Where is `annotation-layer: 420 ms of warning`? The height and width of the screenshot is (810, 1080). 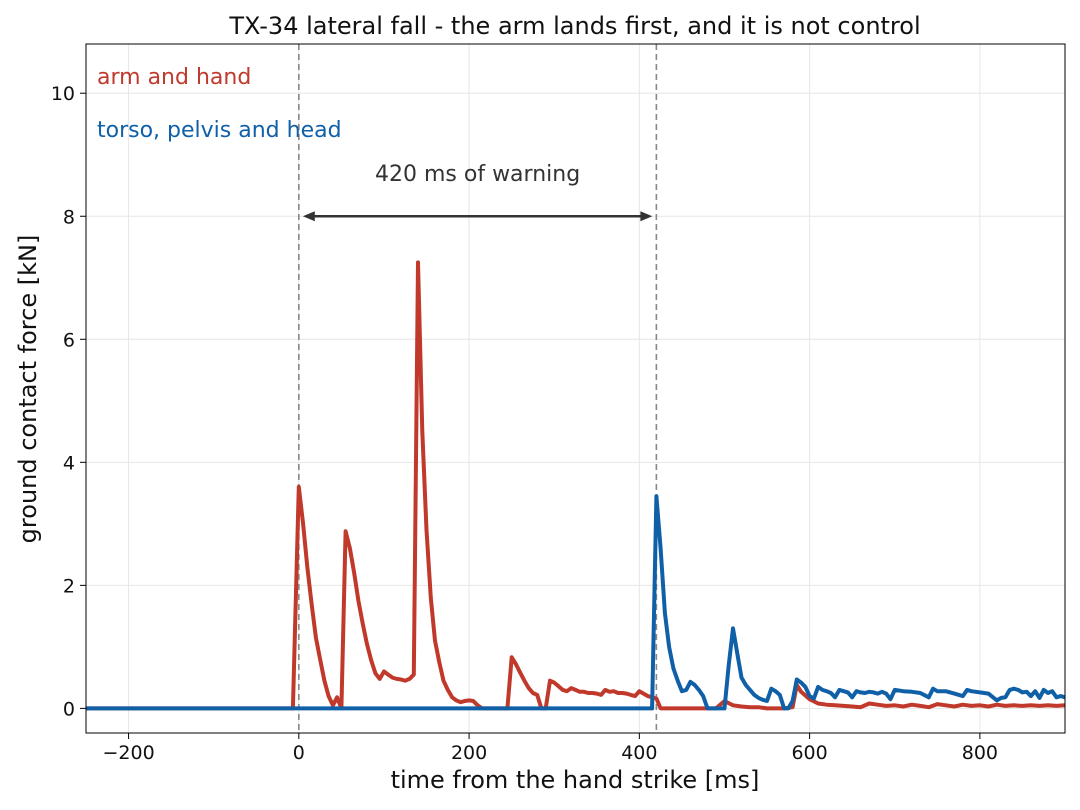
annotation-layer: 420 ms of warning is located at coordinates (477, 192).